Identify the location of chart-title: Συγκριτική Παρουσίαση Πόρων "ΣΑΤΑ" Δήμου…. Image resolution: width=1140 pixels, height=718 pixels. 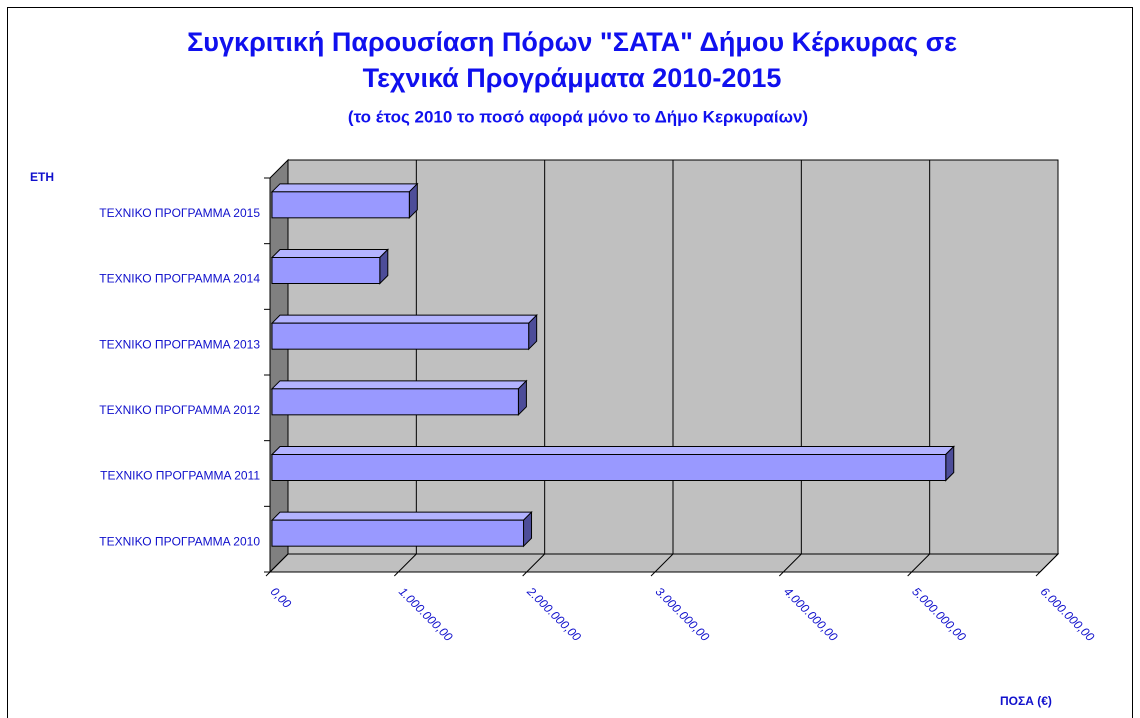
(572, 42).